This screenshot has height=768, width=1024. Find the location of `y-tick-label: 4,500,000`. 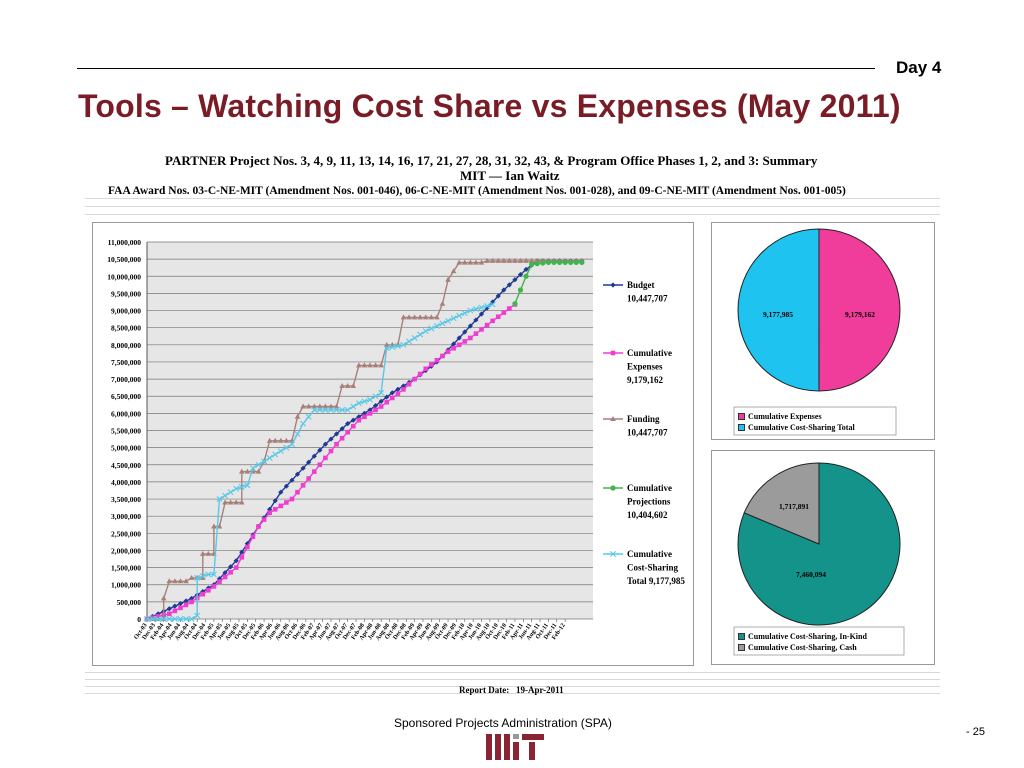

y-tick-label: 4,500,000 is located at coordinates (126, 465).